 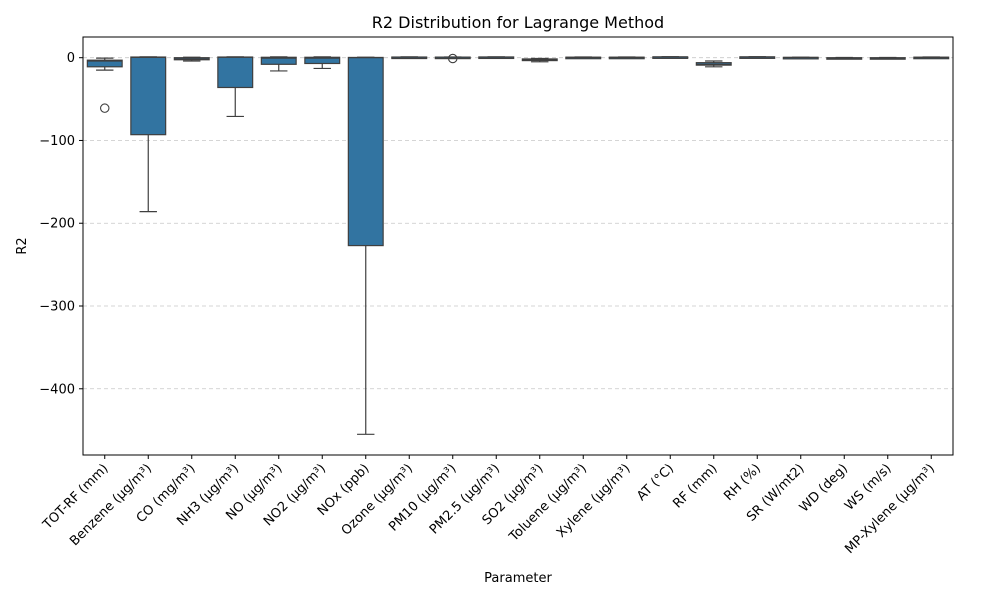 I want to click on x-tick-label: Xylene (µg/m³), so click(x=594, y=501).